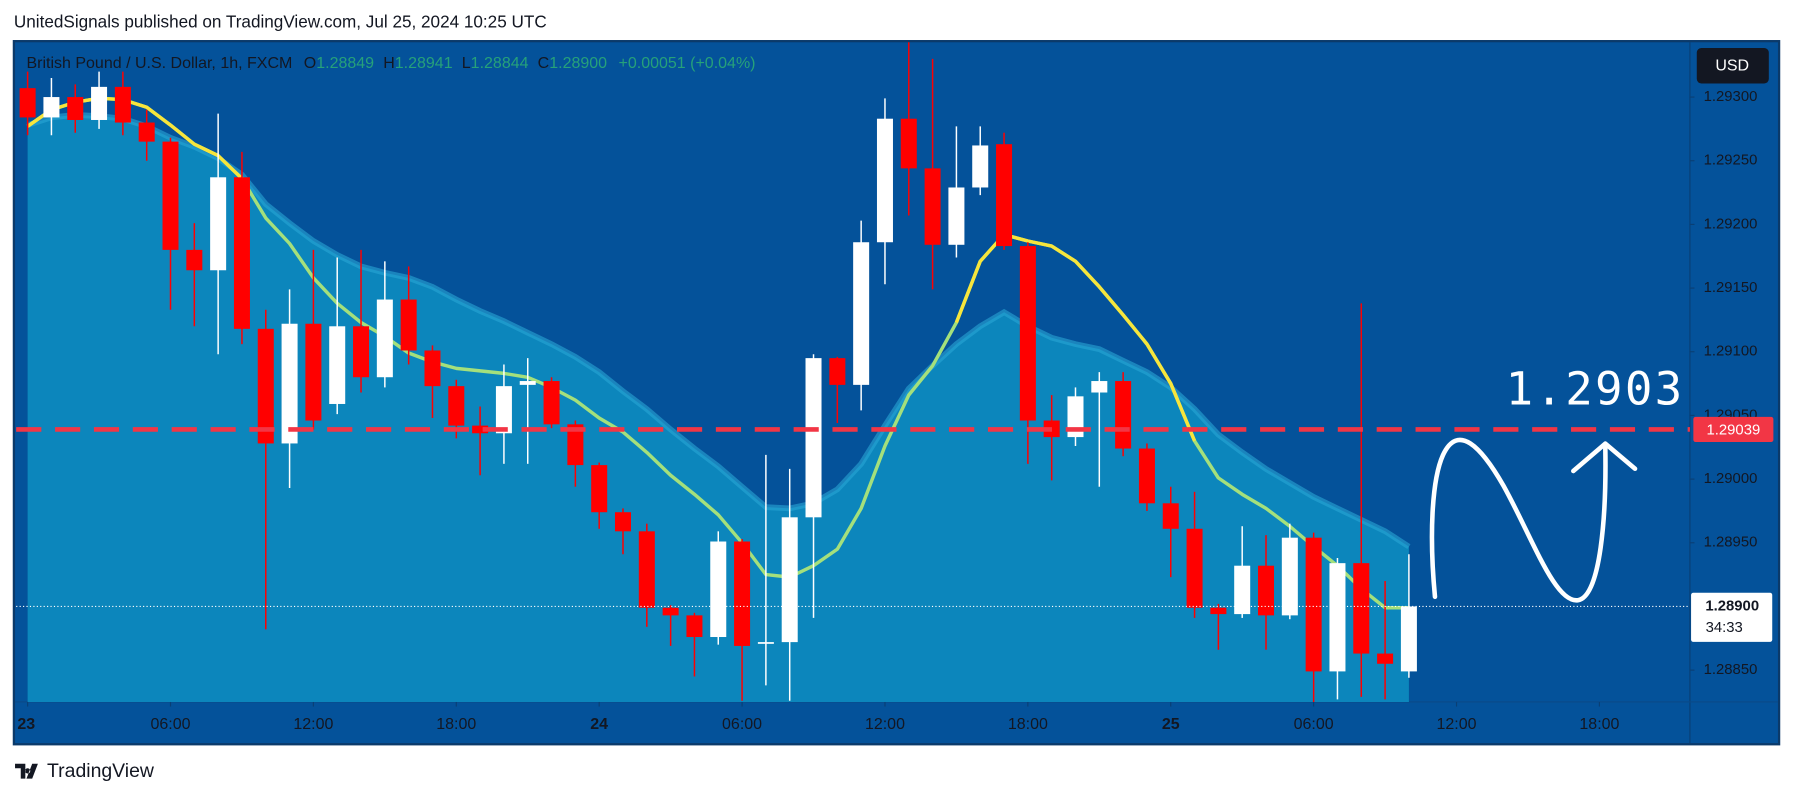 The width and height of the screenshot is (1793, 798). I want to click on legend-value: 1.28941, so click(424, 63).